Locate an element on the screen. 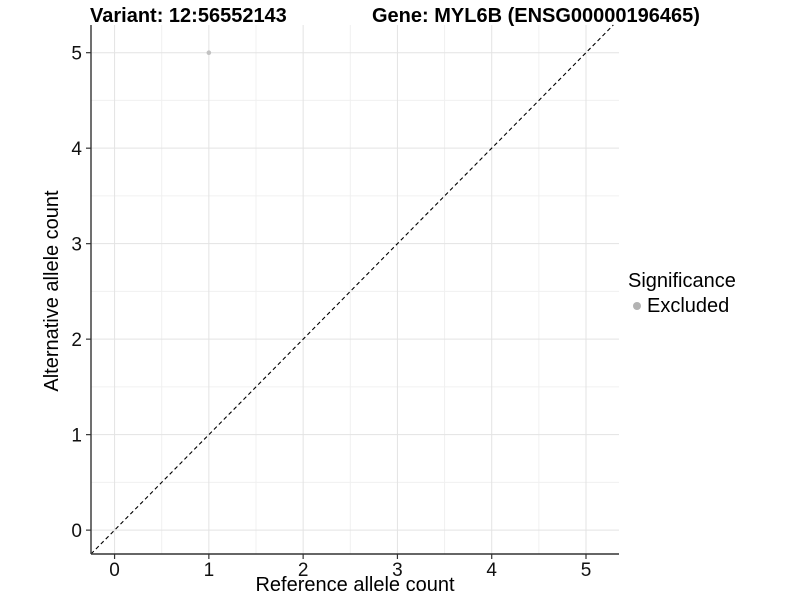 The image size is (800, 600). legend: Significance Excluded is located at coordinates (682, 293).